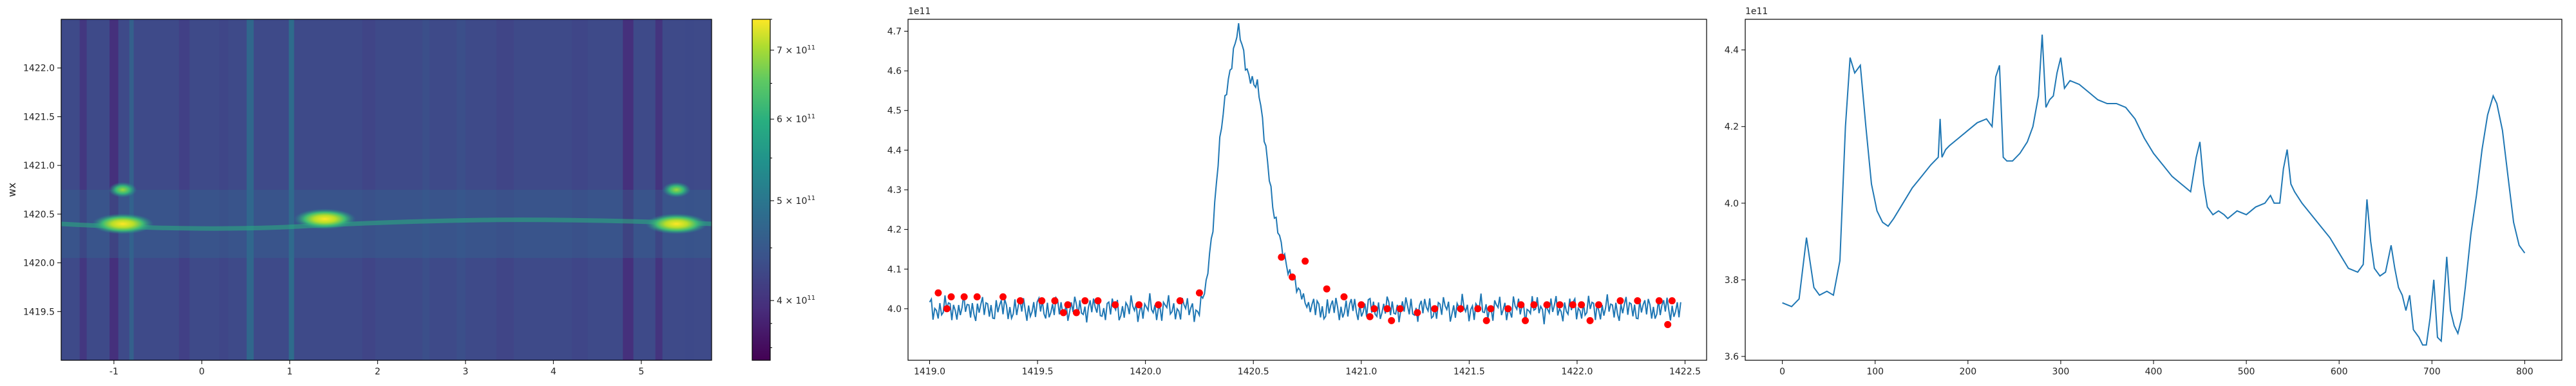 This screenshot has height=386, width=2576. Describe the element at coordinates (113, 372) in the screenshot. I see `heatmap-x-tick-label: -1` at that location.